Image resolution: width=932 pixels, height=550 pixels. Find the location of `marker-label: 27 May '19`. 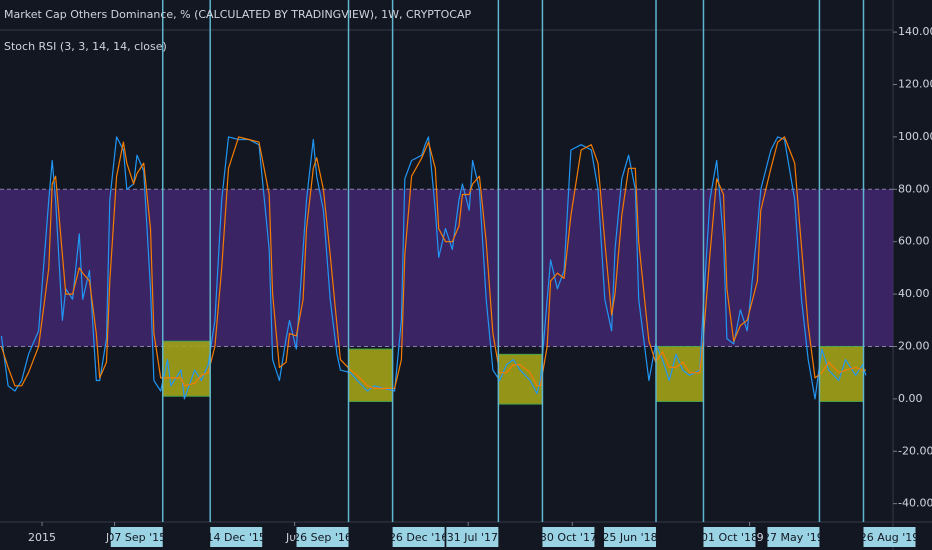

marker-label: 27 May '19 is located at coordinates (793, 537).